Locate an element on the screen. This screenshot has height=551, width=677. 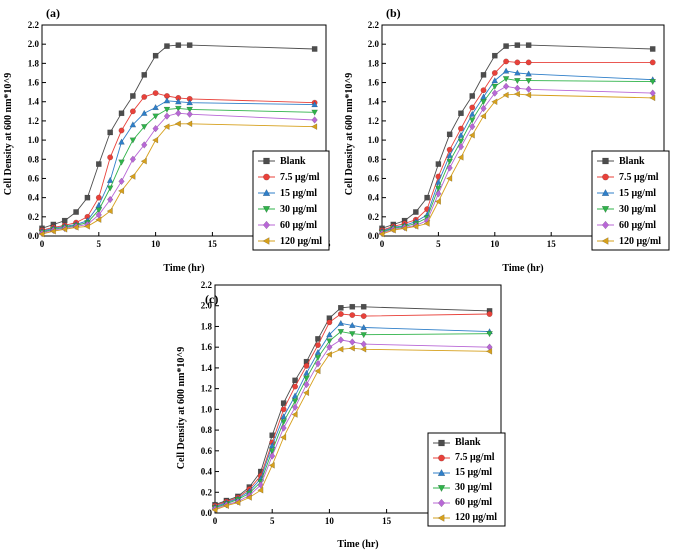
legend-label: 120 μg/ml is located at coordinates (640, 241).